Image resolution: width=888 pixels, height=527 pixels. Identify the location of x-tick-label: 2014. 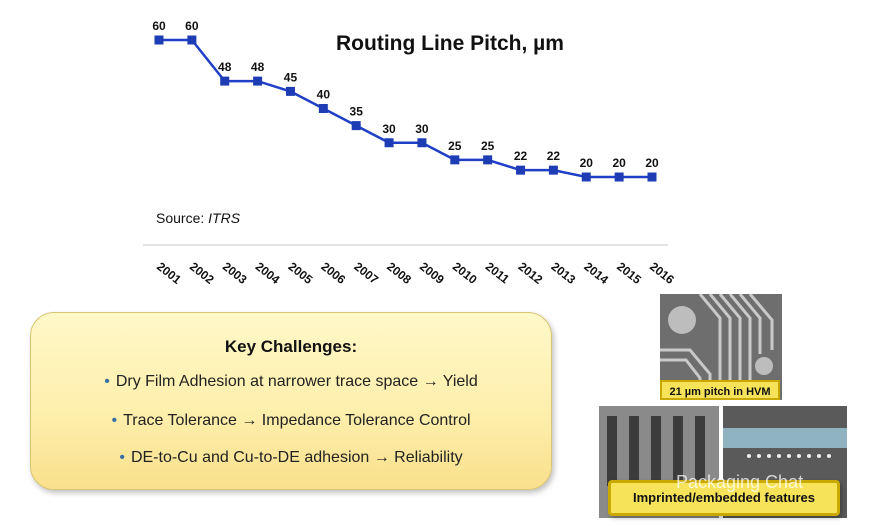
(596, 273).